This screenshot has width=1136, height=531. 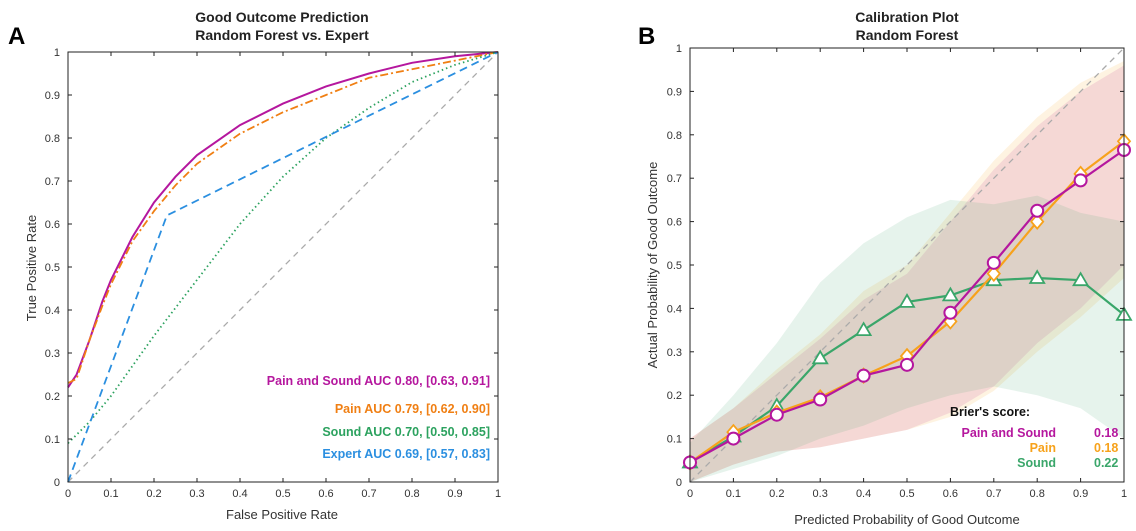 What do you see at coordinates (652, 265) in the screenshot?
I see `panel-b-y-axis-label: Actual Probability of Good Outcome` at bounding box center [652, 265].